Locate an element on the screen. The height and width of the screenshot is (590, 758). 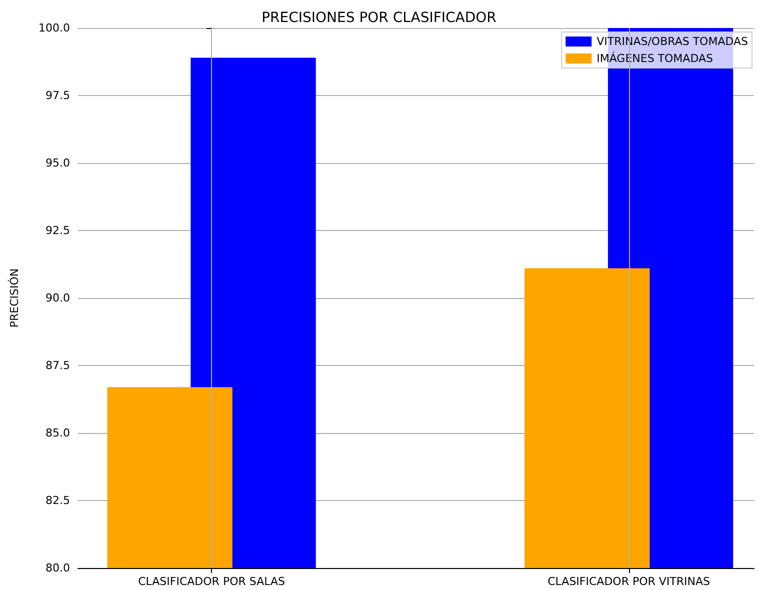
x-tick-label: CLASIFICADOR POR VITRINAS is located at coordinates (629, 581).